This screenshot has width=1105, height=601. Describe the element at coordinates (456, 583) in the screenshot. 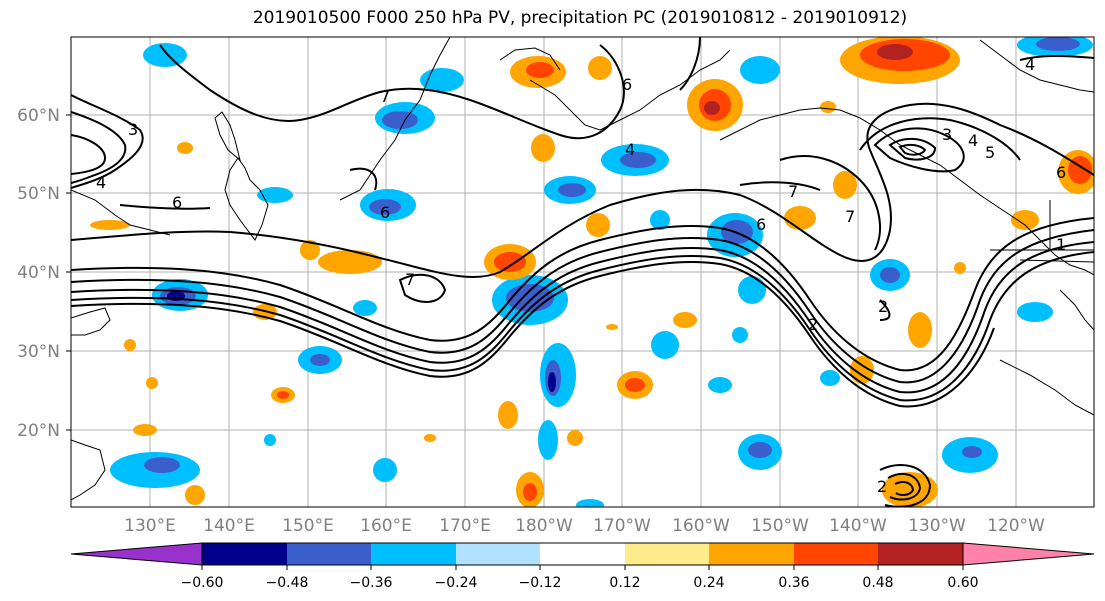

I see `colorbar-tick-label: −0.24` at that location.